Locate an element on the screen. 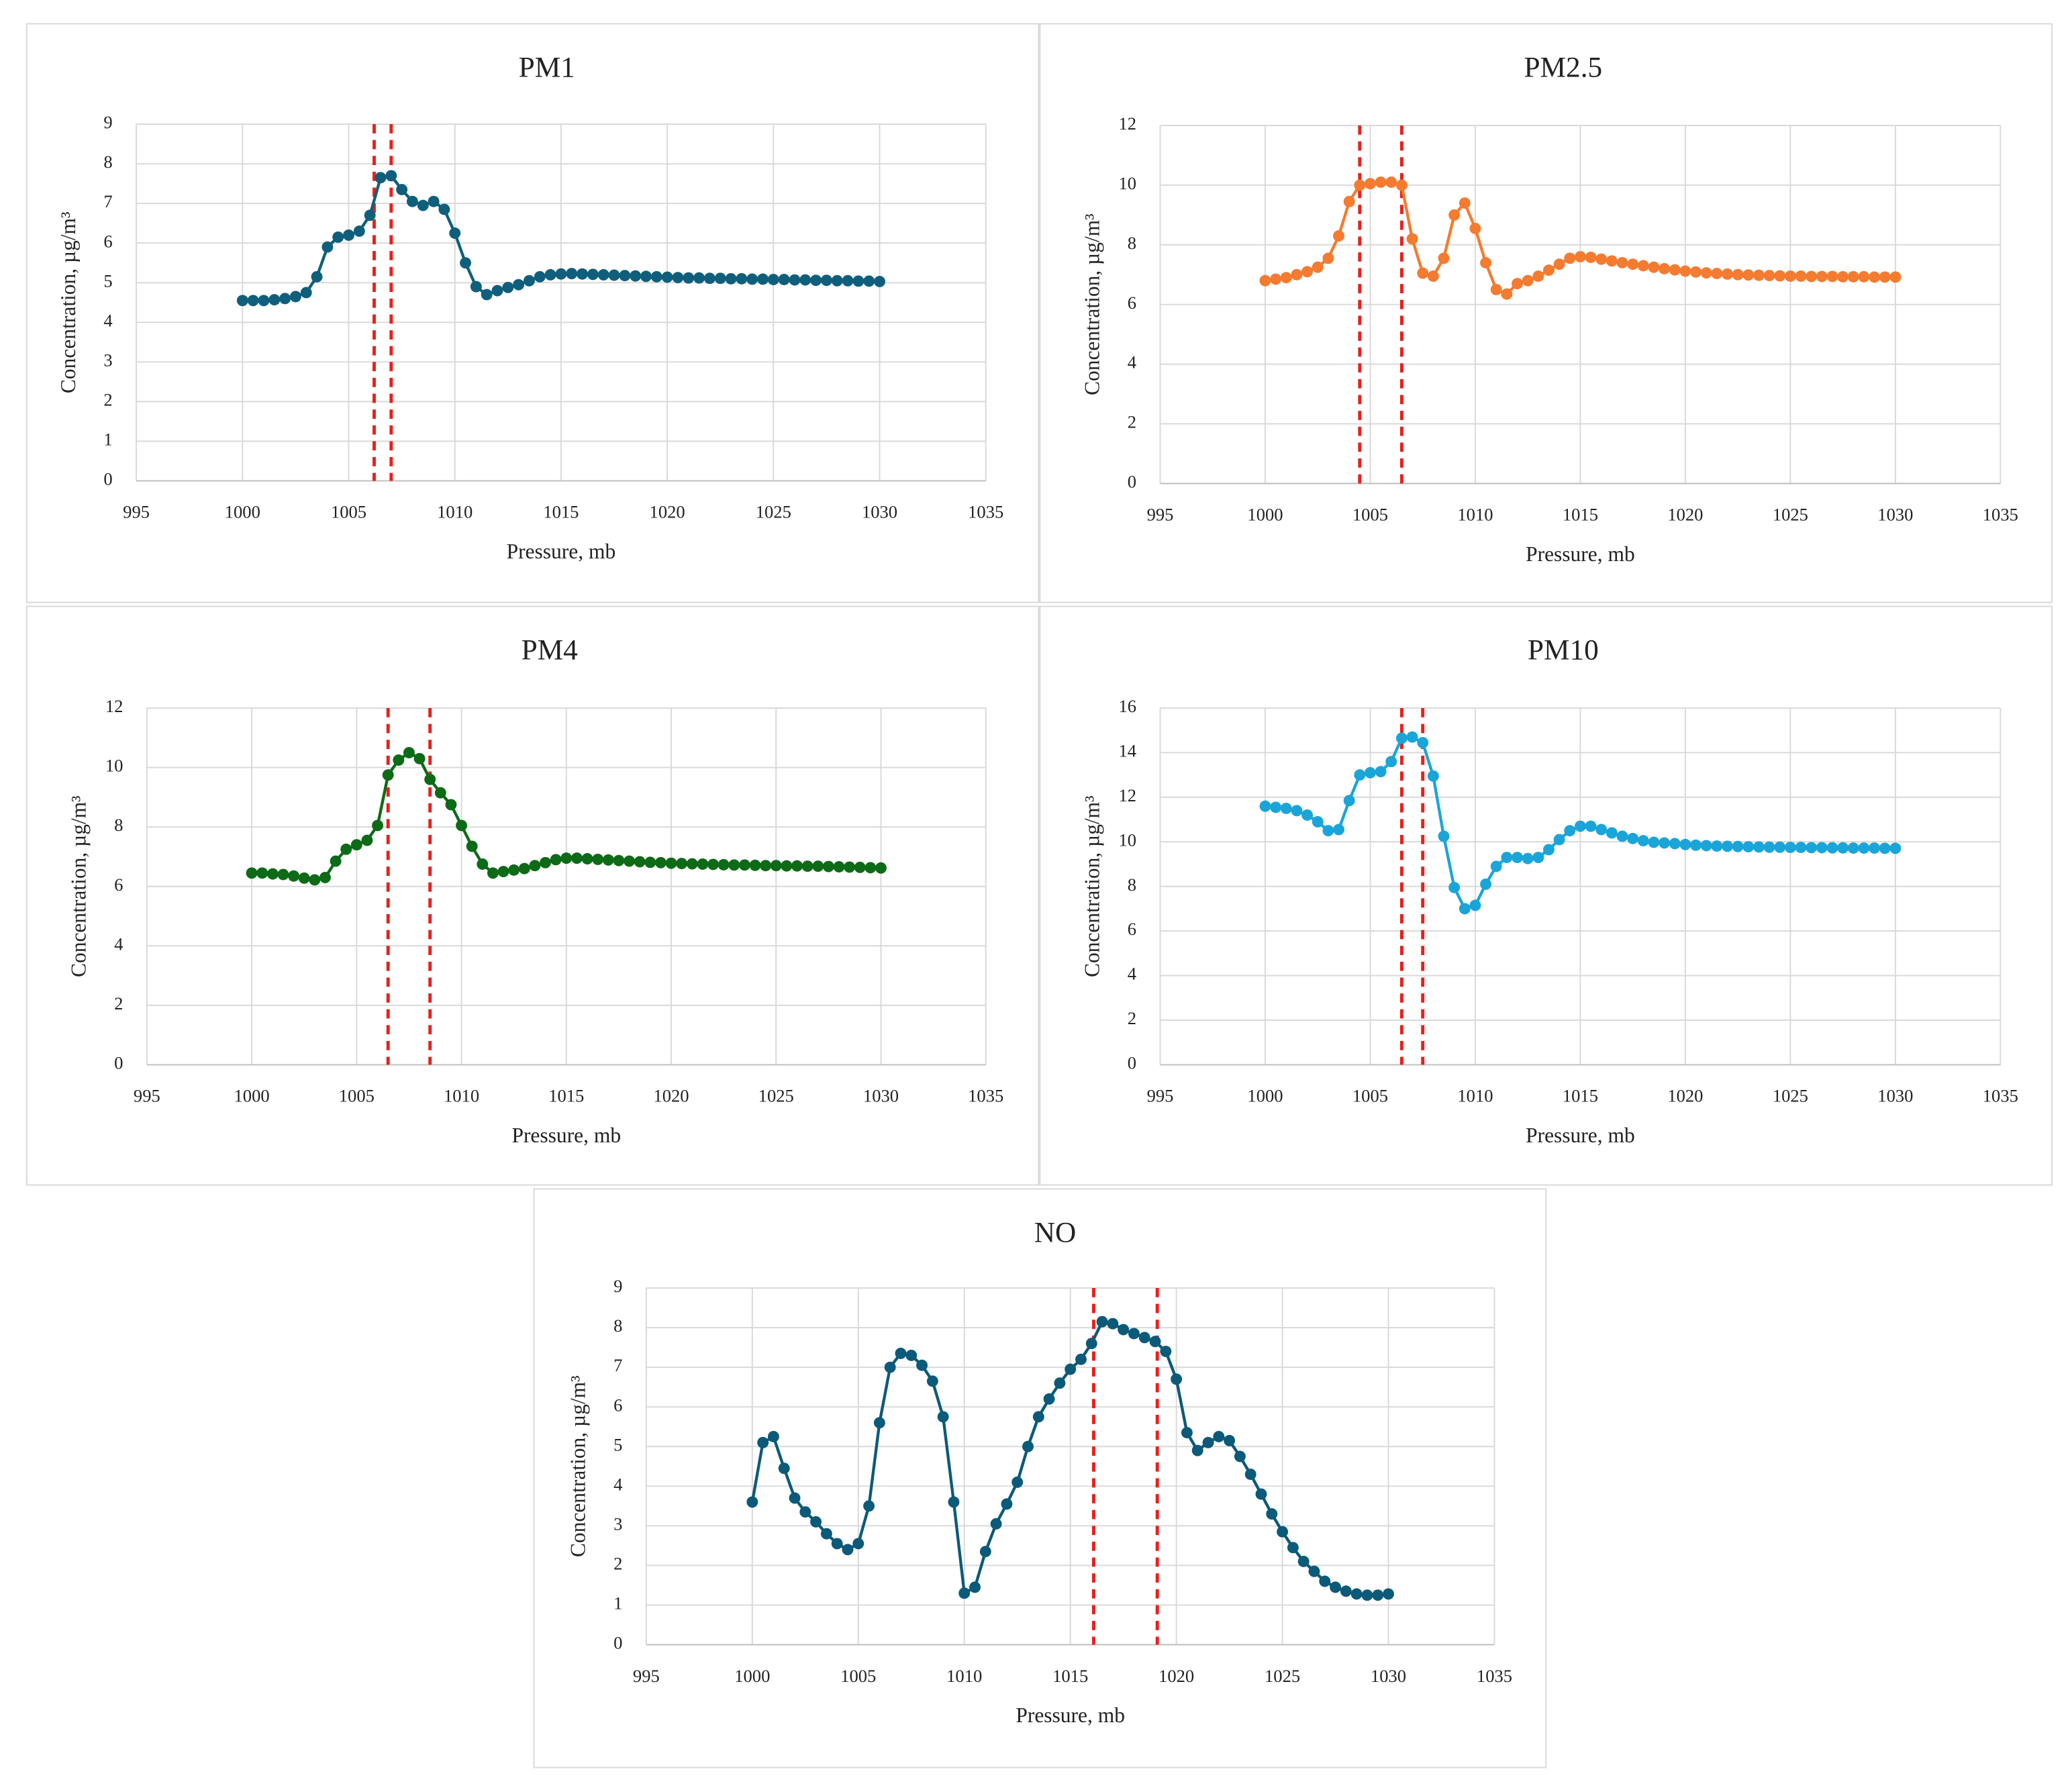 Image resolution: width=2072 pixels, height=1790 pixels. y-tick-label: 1 is located at coordinates (617, 1603).